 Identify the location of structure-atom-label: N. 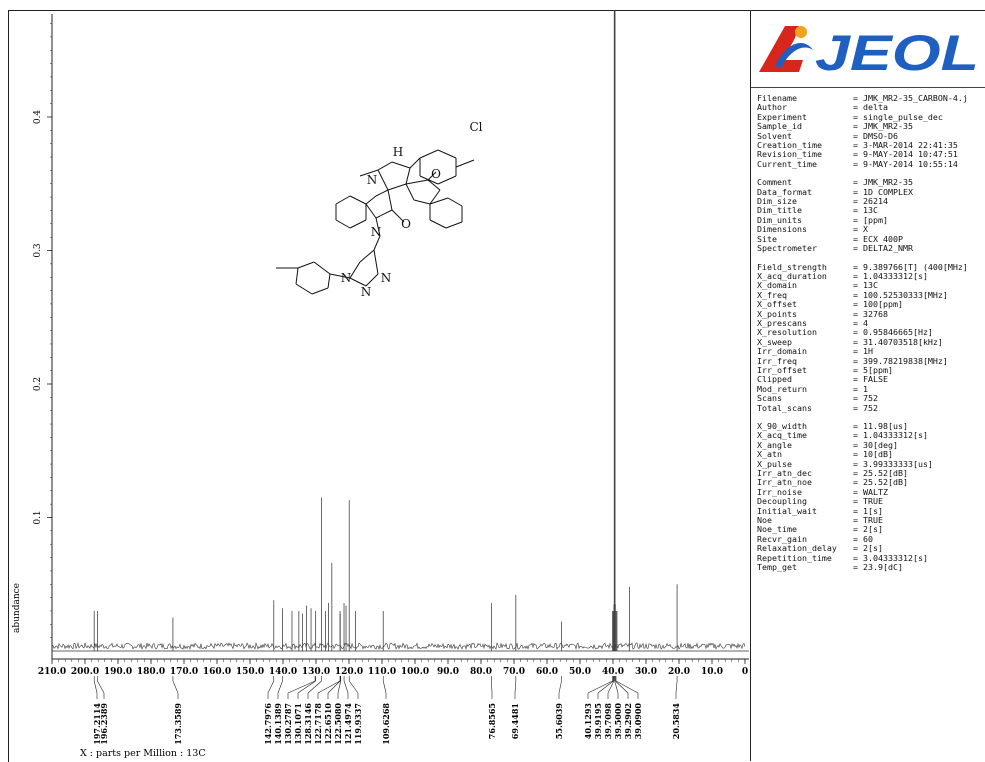
(372, 180).